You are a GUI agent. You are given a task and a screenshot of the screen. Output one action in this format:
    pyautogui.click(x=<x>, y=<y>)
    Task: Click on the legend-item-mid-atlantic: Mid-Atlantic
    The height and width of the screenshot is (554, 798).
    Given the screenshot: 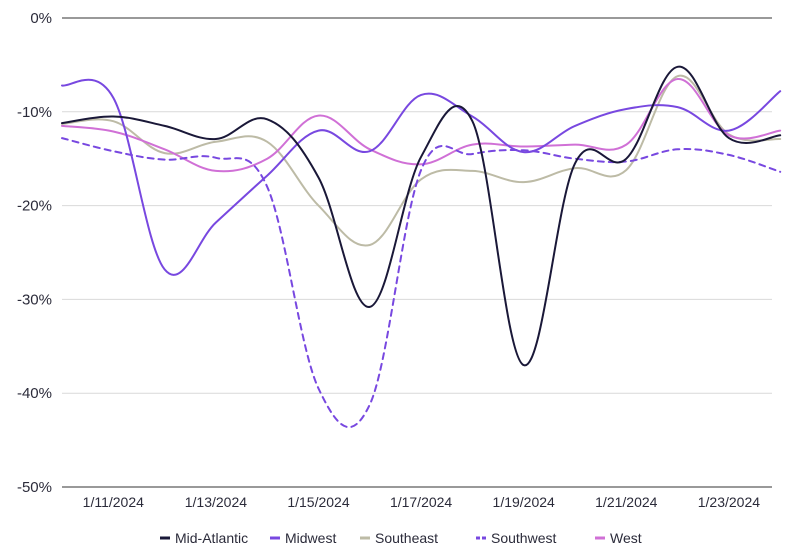 What is the action you would take?
    pyautogui.click(x=204, y=538)
    